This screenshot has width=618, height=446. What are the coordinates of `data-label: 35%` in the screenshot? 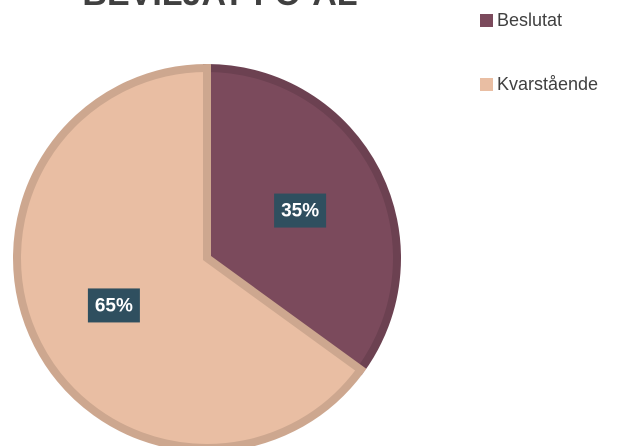 It's located at (300, 211).